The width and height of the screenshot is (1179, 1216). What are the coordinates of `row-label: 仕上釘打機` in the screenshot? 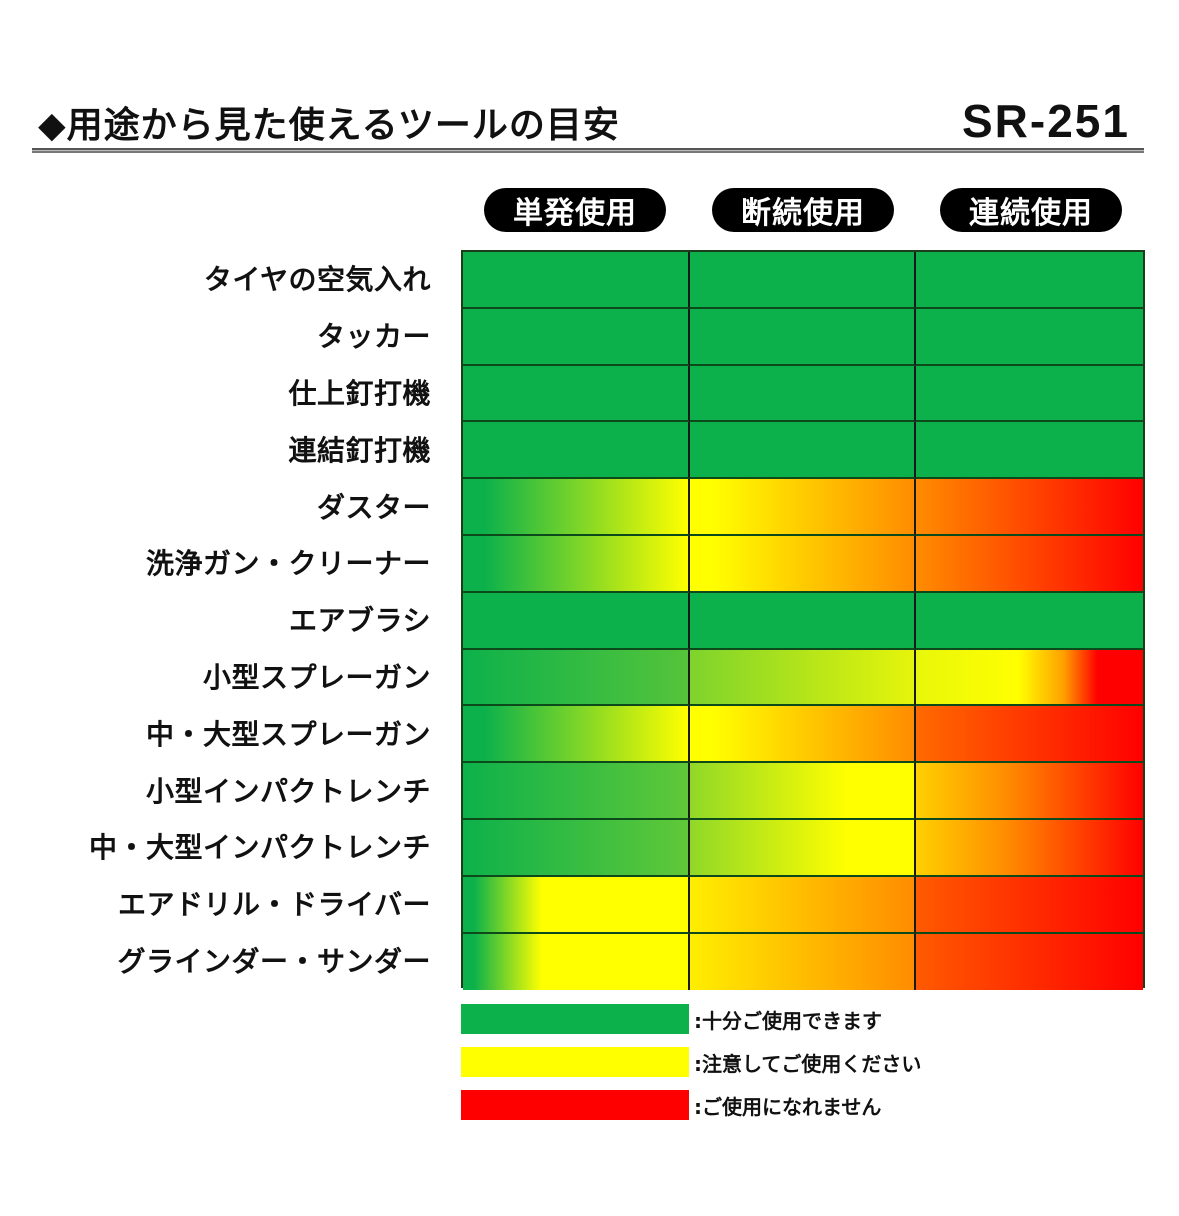 It's located at (359, 393).